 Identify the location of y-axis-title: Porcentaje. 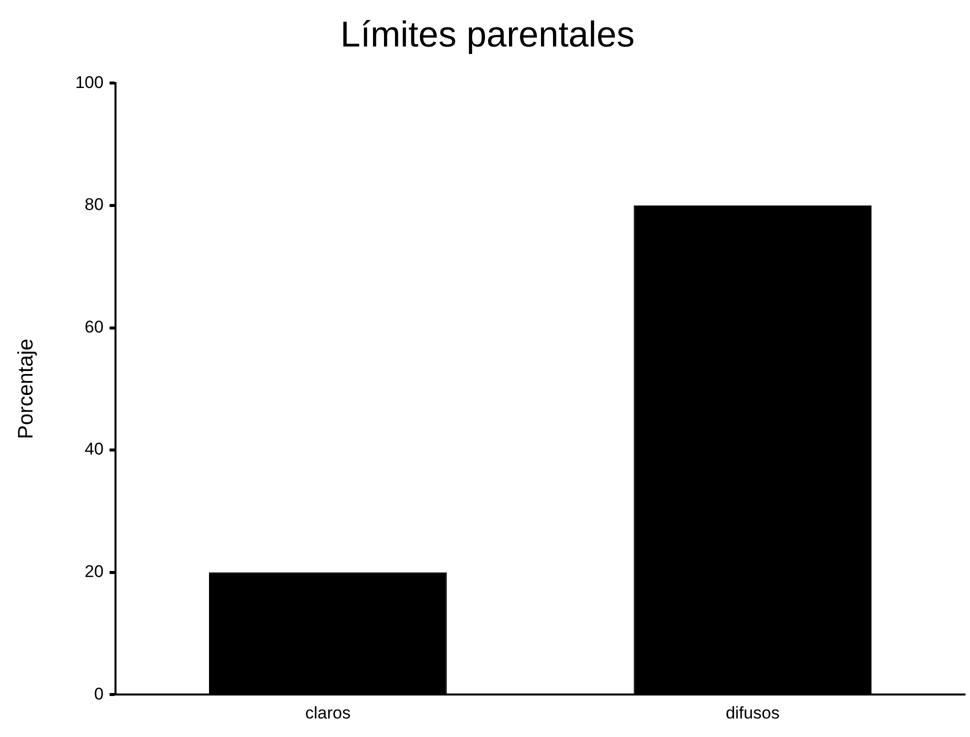
(26, 389).